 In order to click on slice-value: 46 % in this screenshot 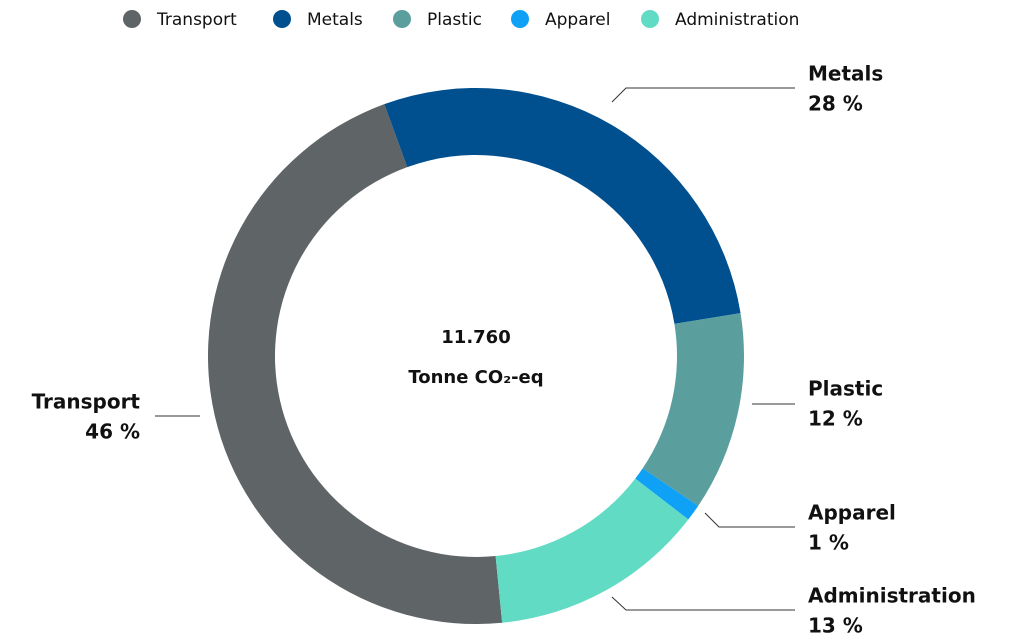, I will do `click(112, 432)`.